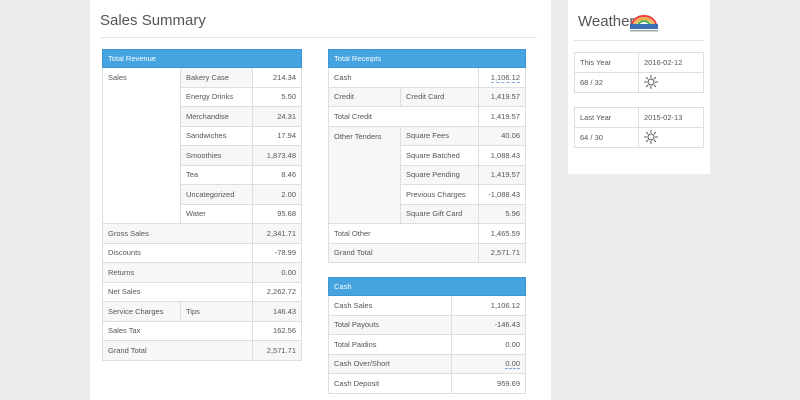 This screenshot has height=400, width=800. I want to click on table-row: 64 / 30, so click(639, 137).